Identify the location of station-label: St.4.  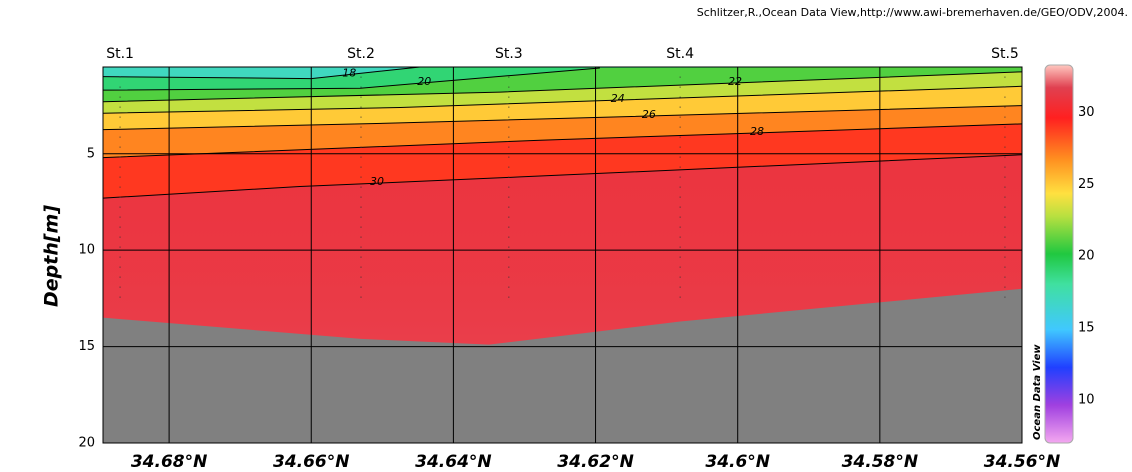
(680, 54).